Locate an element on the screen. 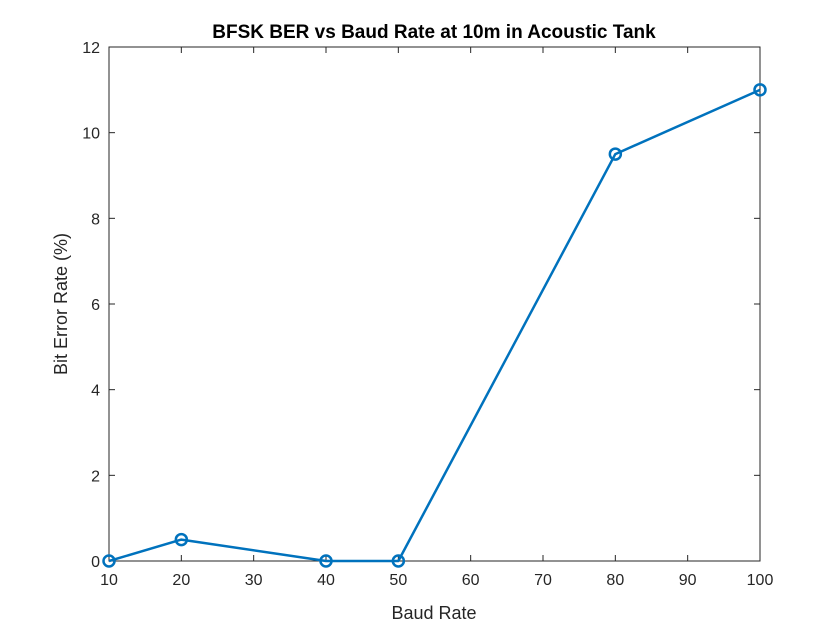 Image resolution: width=840 pixels, height=630 pixels. x-tick-label: 80 is located at coordinates (615, 580).